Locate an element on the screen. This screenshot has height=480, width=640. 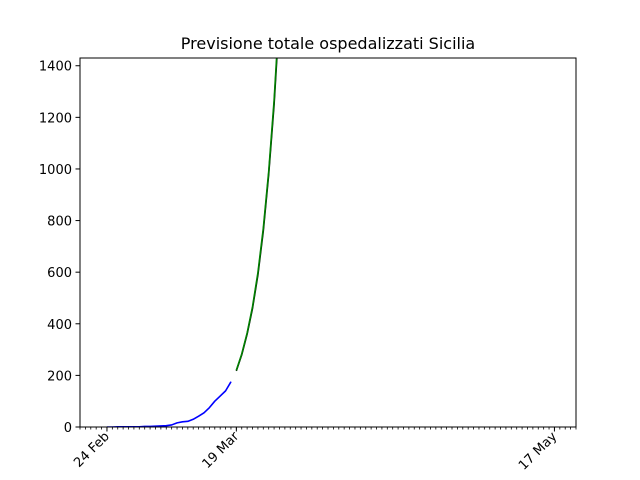
x-tick-label: 19 Mar is located at coordinates (221, 450).